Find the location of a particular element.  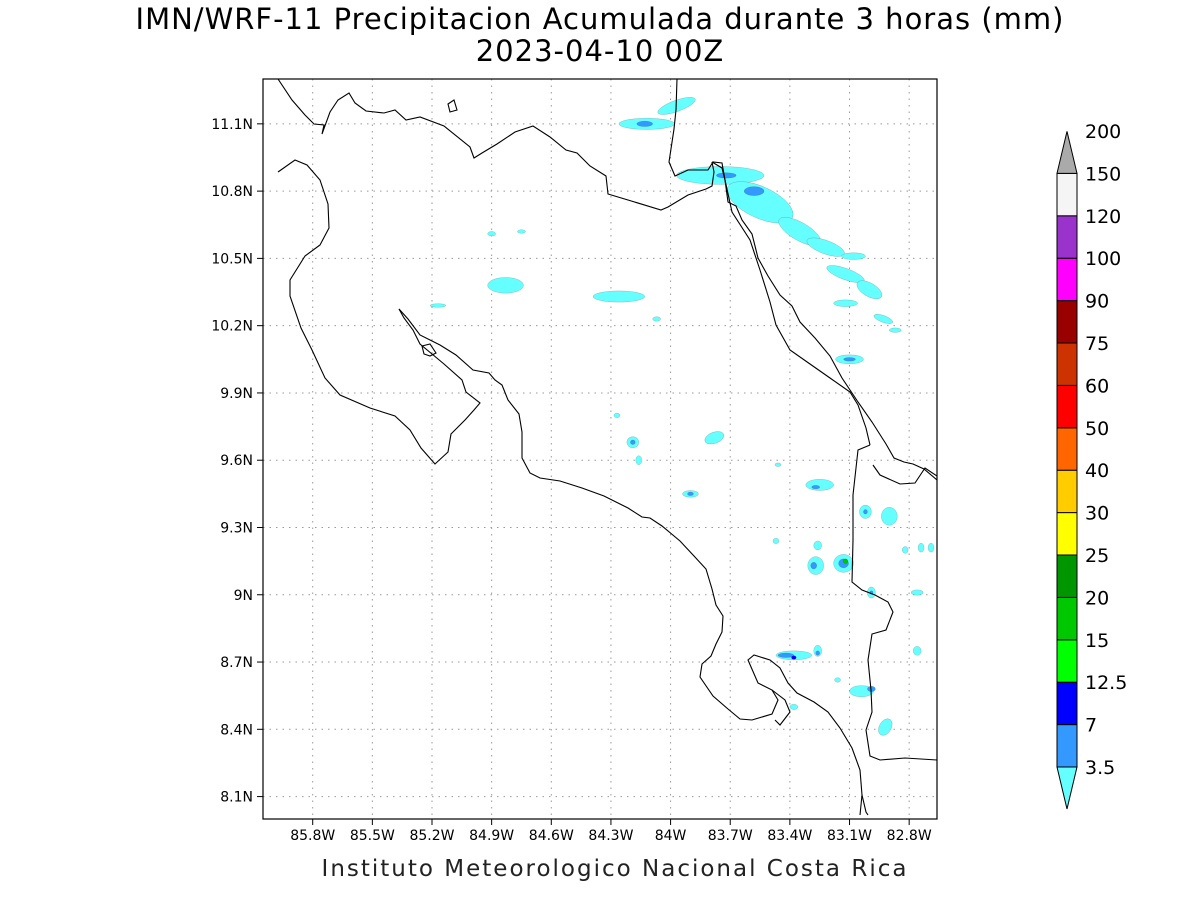

y-tick-label: 8.7N is located at coordinates (236, 663).